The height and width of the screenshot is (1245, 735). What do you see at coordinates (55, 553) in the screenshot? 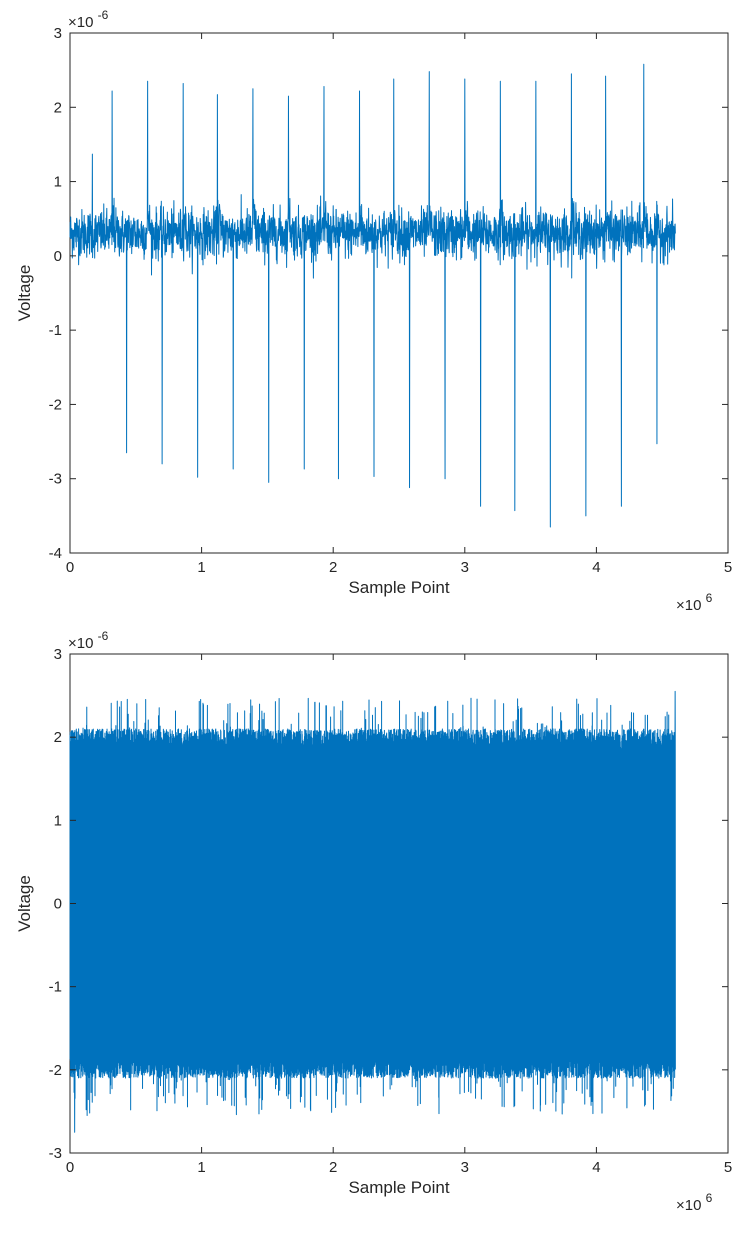
I see `y-tick-label: -4` at bounding box center [55, 553].